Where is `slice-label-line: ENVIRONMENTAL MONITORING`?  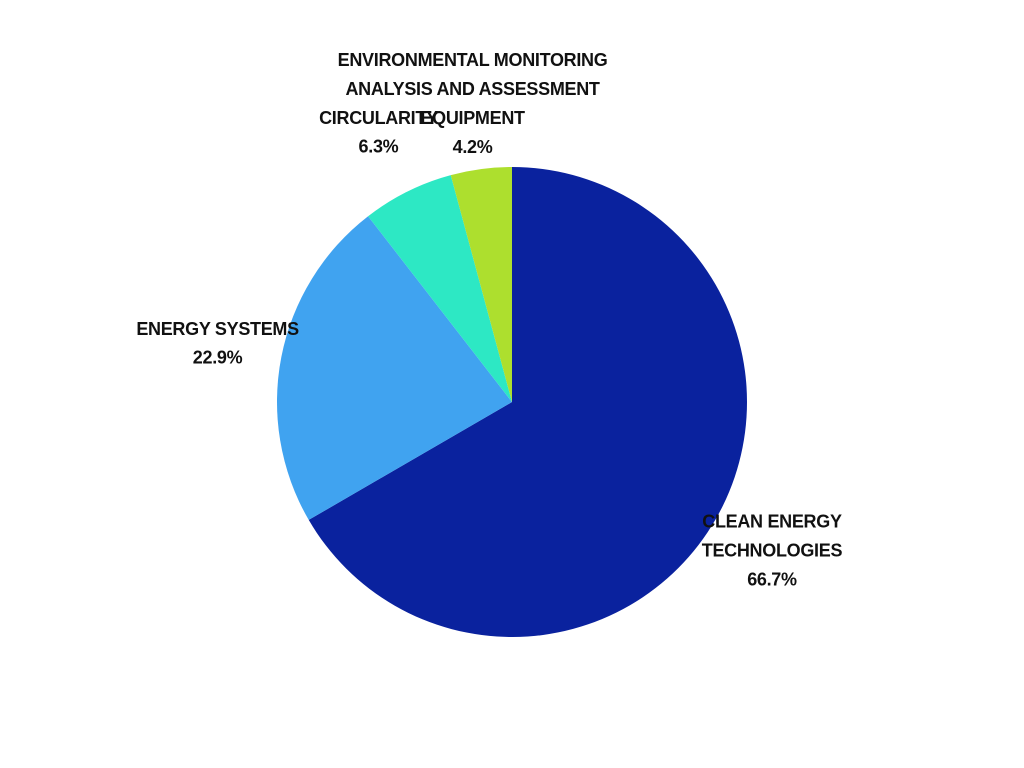 slice-label-line: ENVIRONMENTAL MONITORING is located at coordinates (473, 60).